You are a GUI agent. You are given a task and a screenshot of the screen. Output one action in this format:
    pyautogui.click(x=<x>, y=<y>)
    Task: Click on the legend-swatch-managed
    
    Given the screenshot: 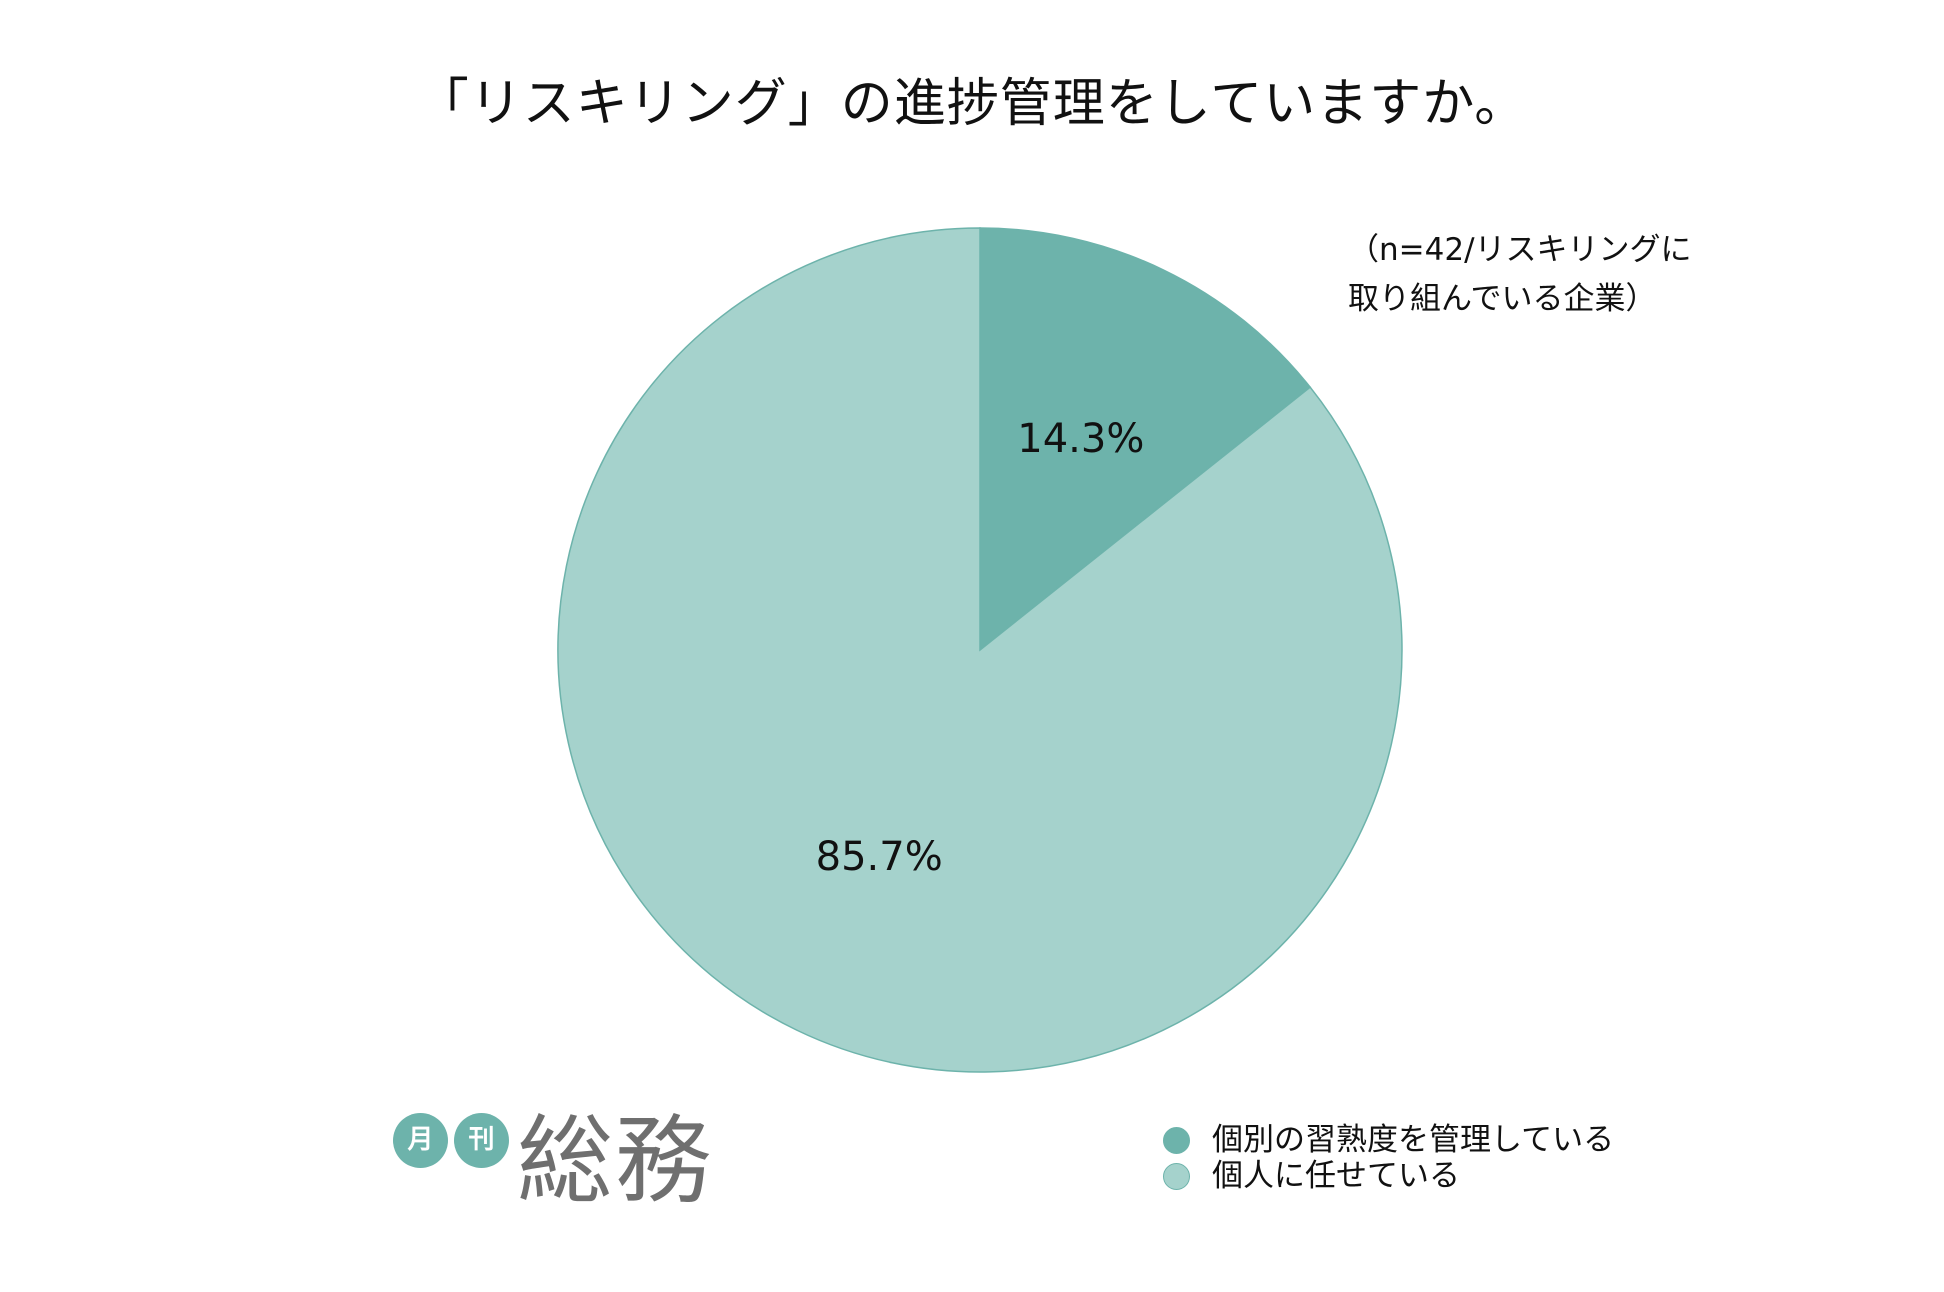 What is the action you would take?
    pyautogui.click(x=1176, y=1140)
    